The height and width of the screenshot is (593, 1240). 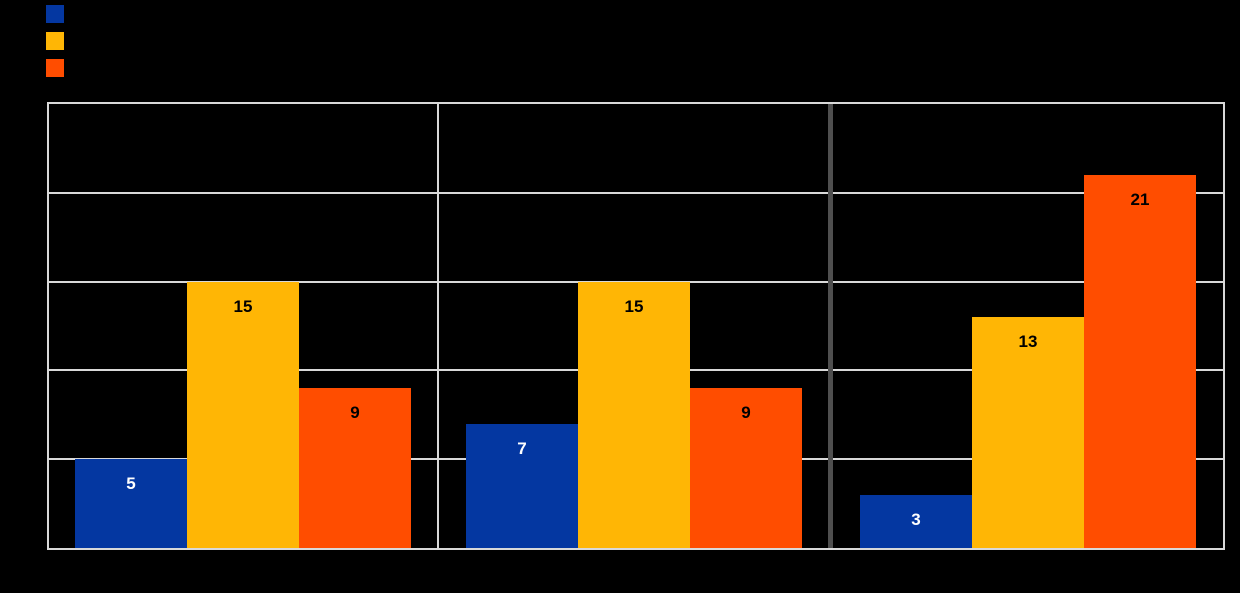 What do you see at coordinates (1140, 361) in the screenshot?
I see `bar-group3-series3: 21` at bounding box center [1140, 361].